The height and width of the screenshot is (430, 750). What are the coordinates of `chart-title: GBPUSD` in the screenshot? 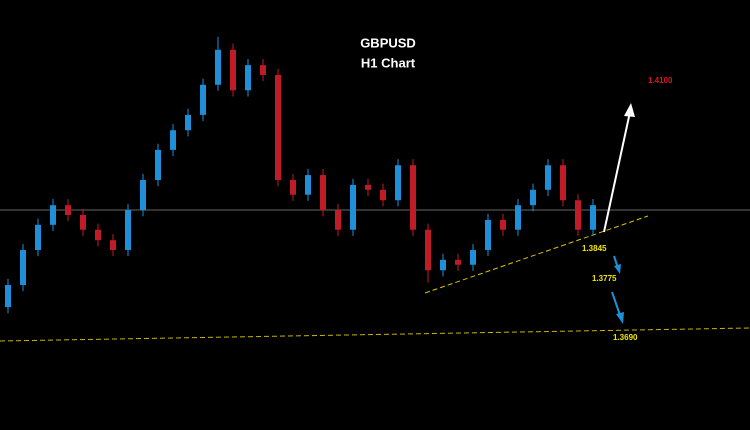 It's located at (388, 42).